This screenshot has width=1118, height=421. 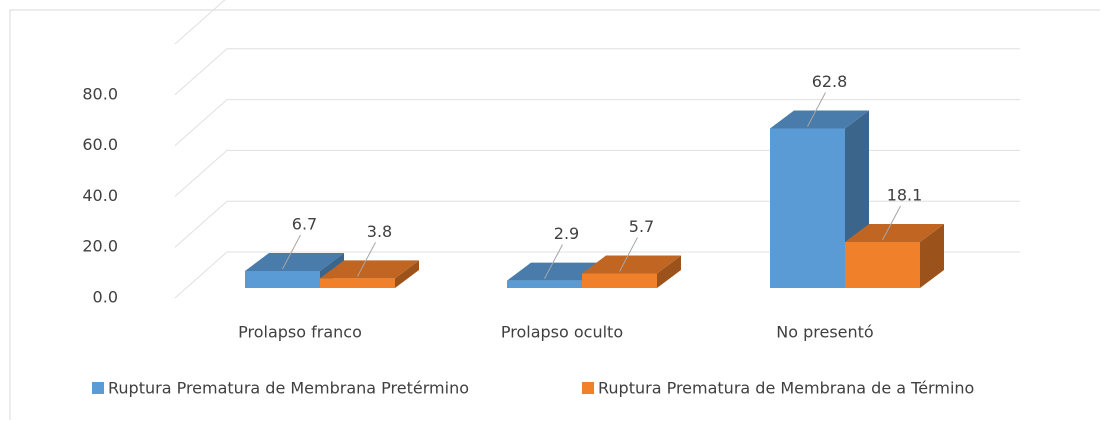 What do you see at coordinates (641, 226) in the screenshot?
I see `data-label: 5.7` at bounding box center [641, 226].